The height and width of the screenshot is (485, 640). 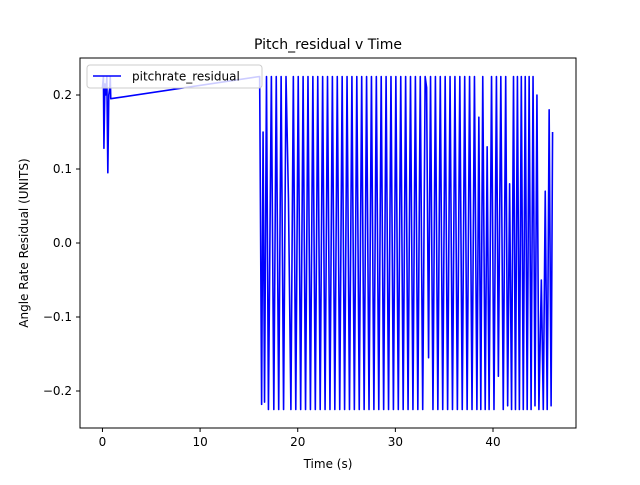 I want to click on y-tick-label: 0.2, so click(x=62, y=95).